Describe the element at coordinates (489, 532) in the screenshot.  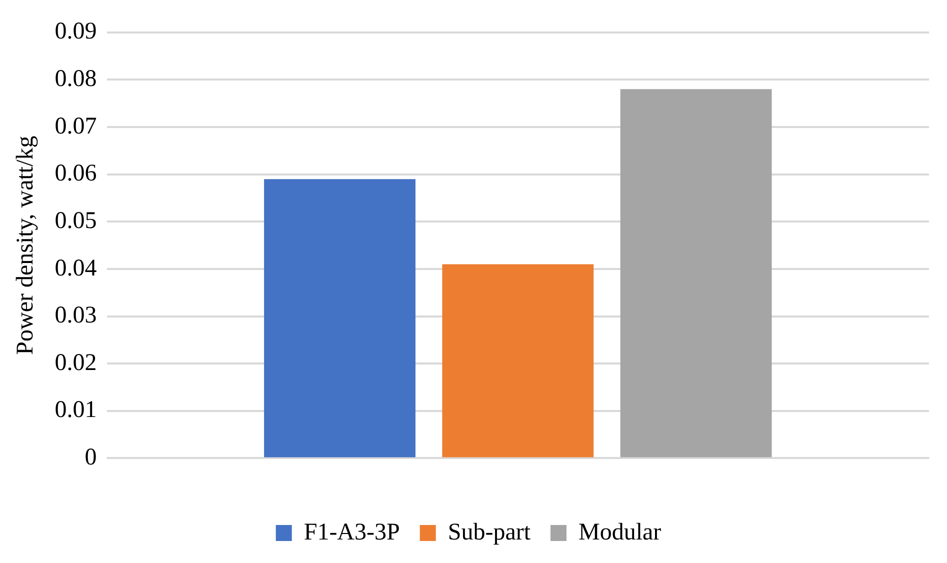
I see `legend-label: Sub-part` at that location.